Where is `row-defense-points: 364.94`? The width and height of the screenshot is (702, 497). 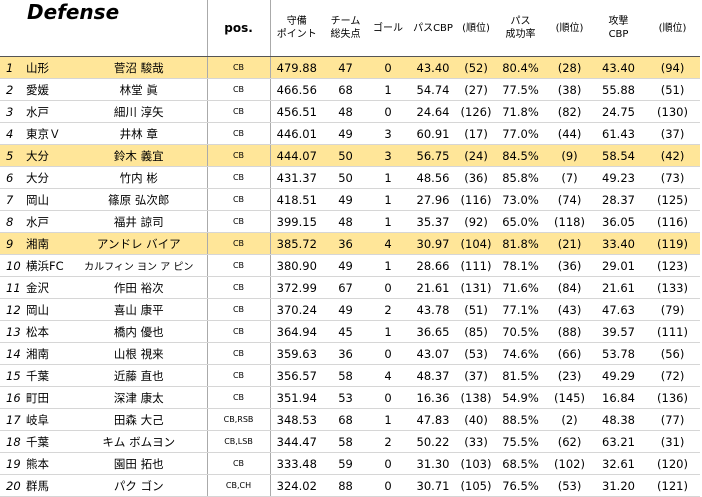 row-defense-points: 364.94 is located at coordinates (297, 331).